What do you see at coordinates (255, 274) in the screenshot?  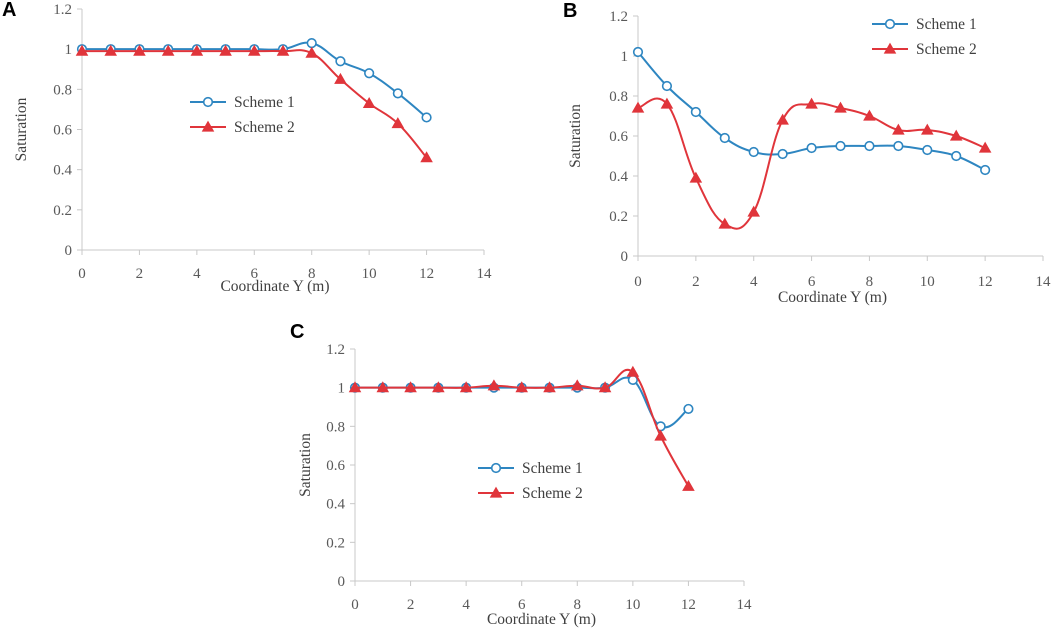 I see `panel-a-x-tick-label: 6` at bounding box center [255, 274].